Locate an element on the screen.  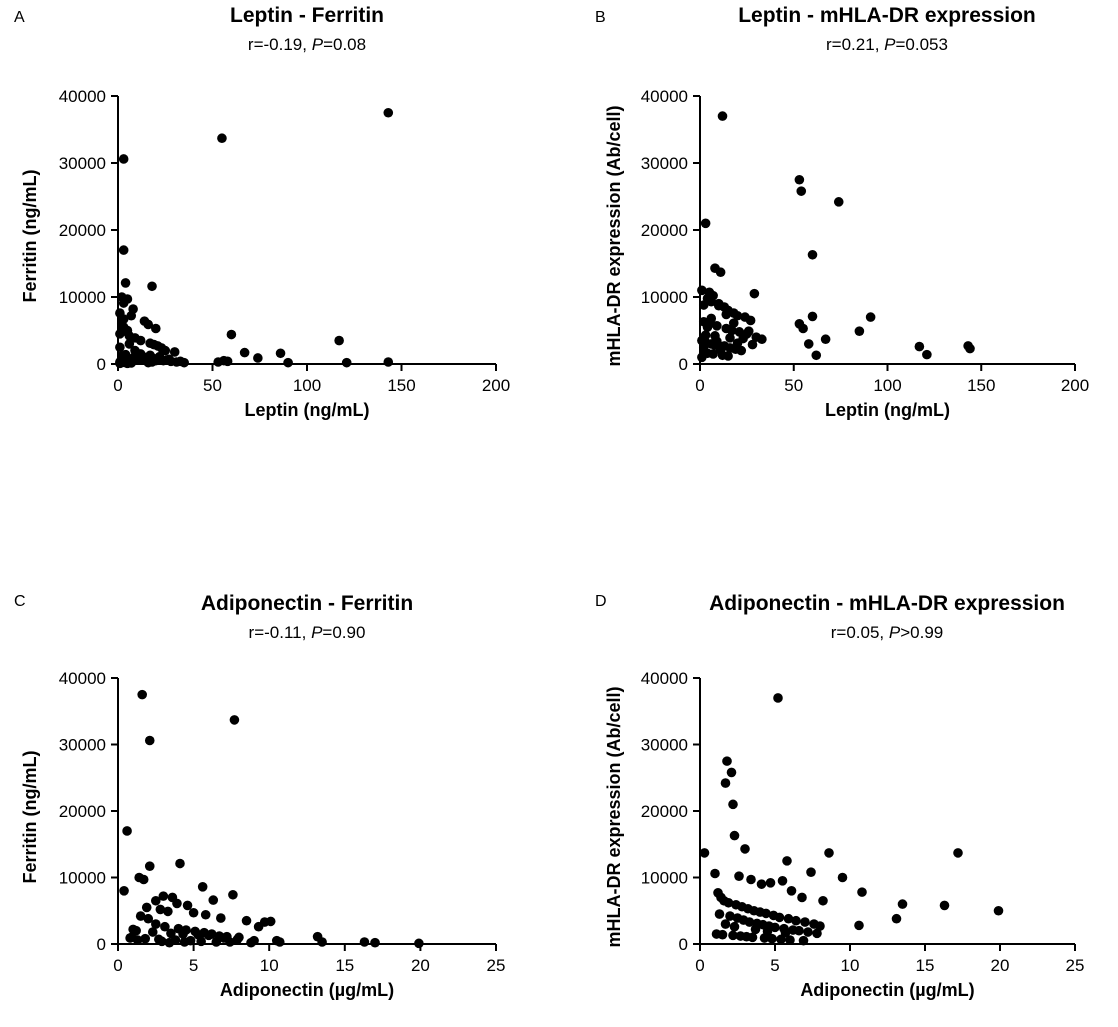
x-axis-label: Leptin (ng/mL) is located at coordinates (887, 410).